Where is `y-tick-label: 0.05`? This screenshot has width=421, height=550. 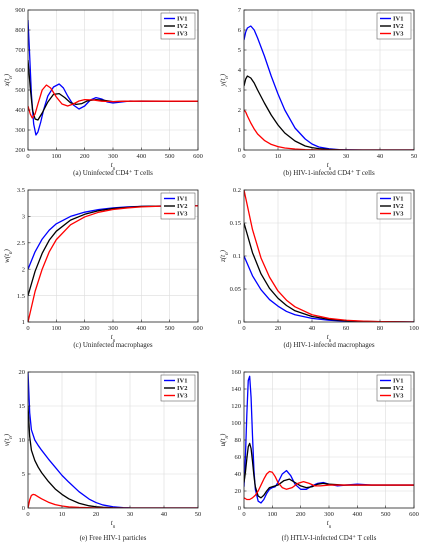 y-tick-label: 0.05 is located at coordinates (235, 289).